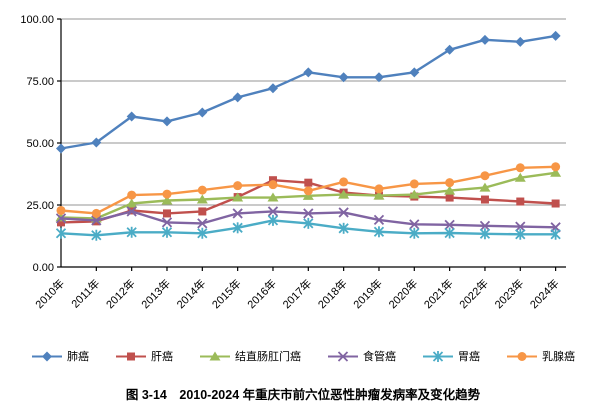  I want to click on x-axis-tick-label: 2016年, so click(261, 293).